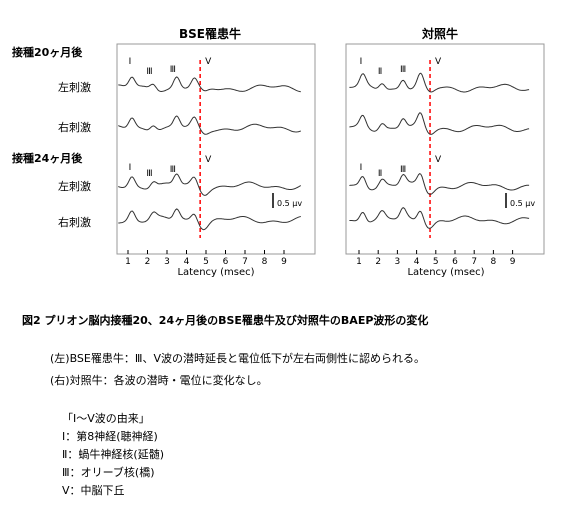  Describe the element at coordinates (173, 170) in the screenshot. I see `wave-marker-bse-24-2: Ⅲ` at that location.